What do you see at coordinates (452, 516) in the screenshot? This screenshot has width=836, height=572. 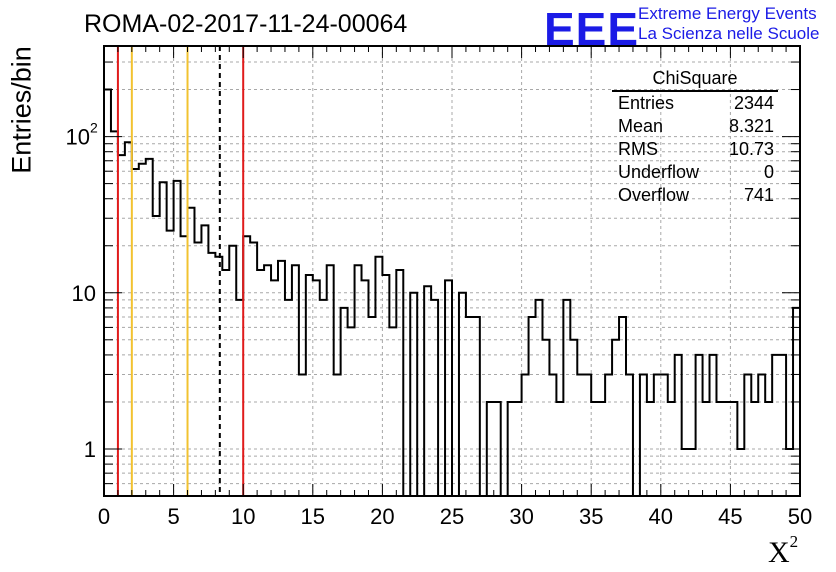 I see `x-tick-label: 25` at bounding box center [452, 516].